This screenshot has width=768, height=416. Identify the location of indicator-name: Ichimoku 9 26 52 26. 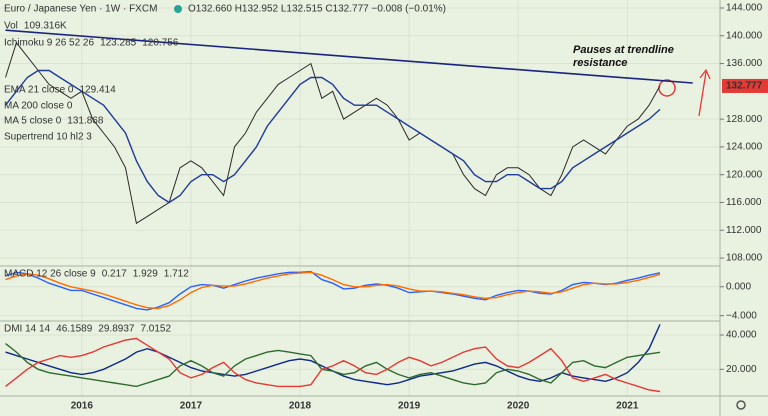
(49, 43).